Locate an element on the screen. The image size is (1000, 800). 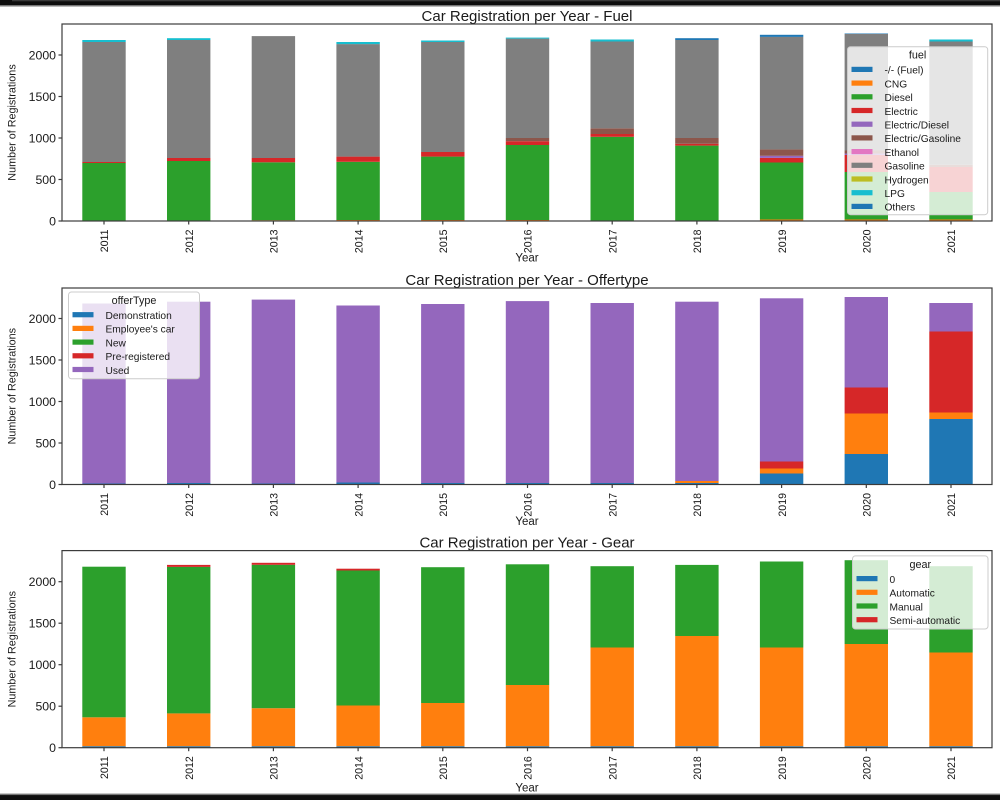
svg-text: Pre-registered is located at coordinates (138, 357).